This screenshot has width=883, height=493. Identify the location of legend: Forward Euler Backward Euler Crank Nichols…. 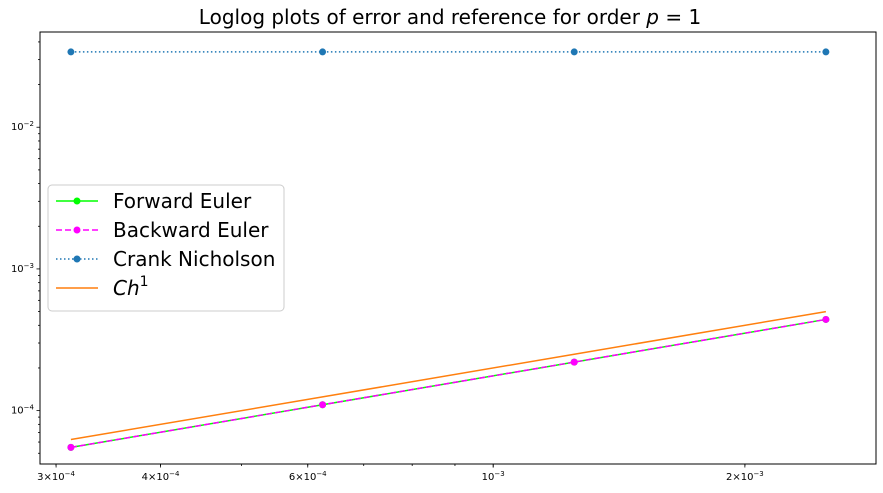
(166, 248).